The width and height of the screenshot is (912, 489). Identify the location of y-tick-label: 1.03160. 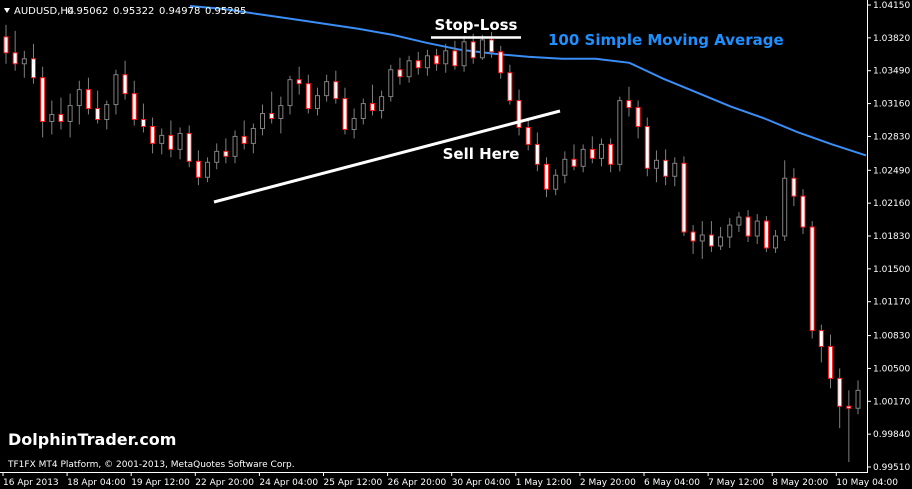
(891, 105).